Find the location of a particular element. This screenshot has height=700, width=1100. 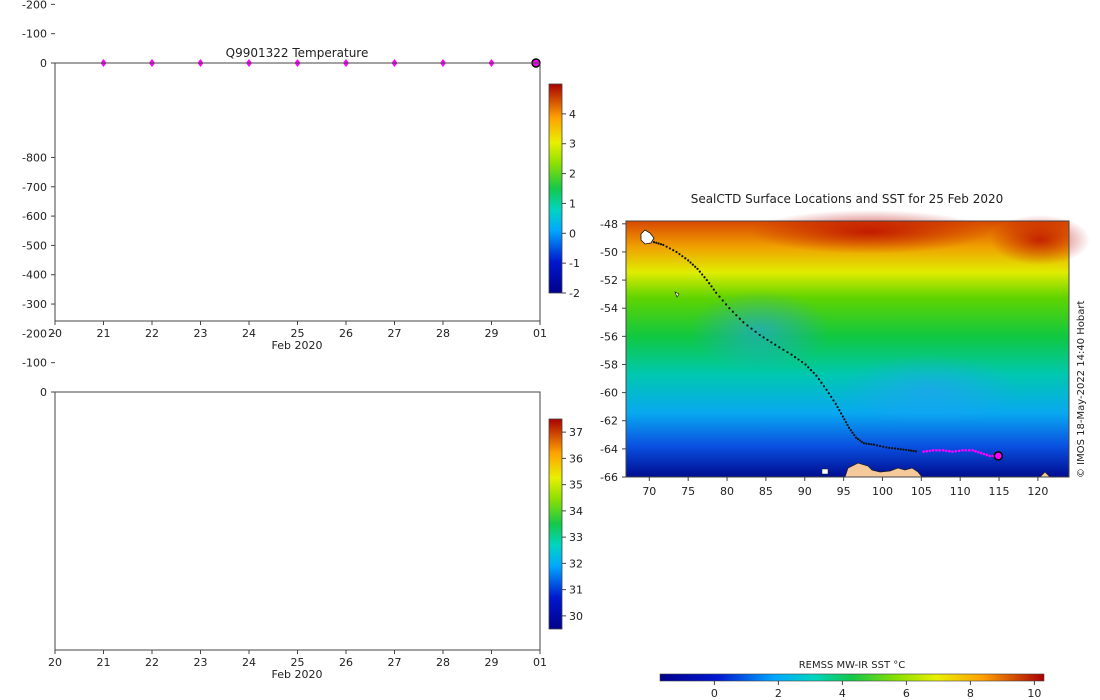

x-tick-label: 26 is located at coordinates (346, 333).